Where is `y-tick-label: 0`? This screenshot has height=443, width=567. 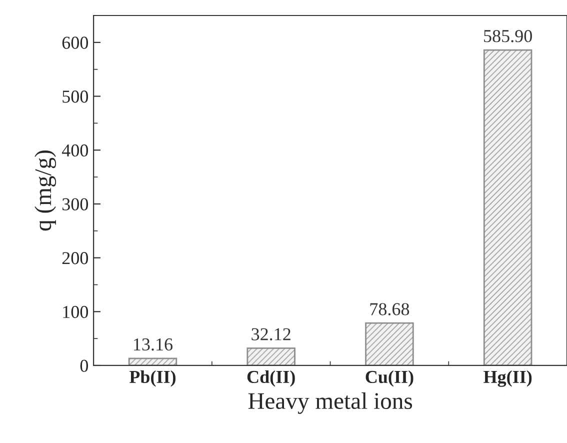
y-tick-label: 0 is located at coordinates (84, 366).